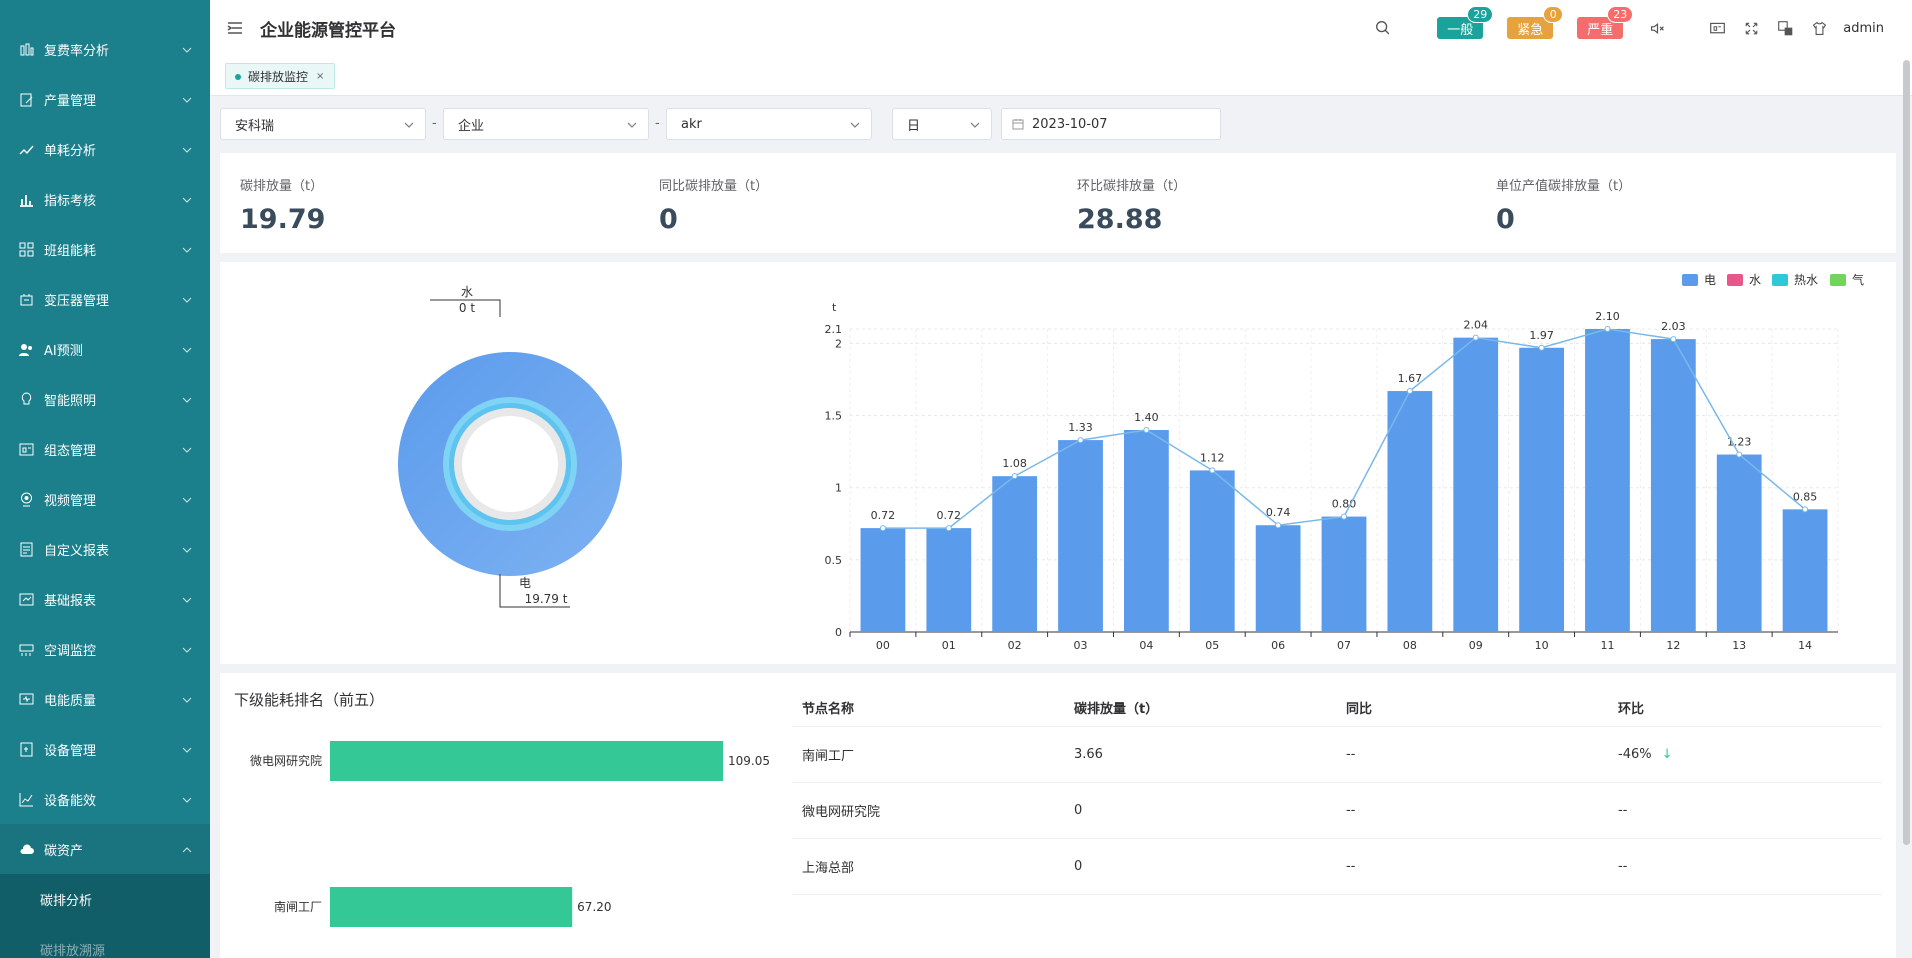  Describe the element at coordinates (70, 451) in the screenshot. I see `sidebar-item-label: 组态管理` at that location.